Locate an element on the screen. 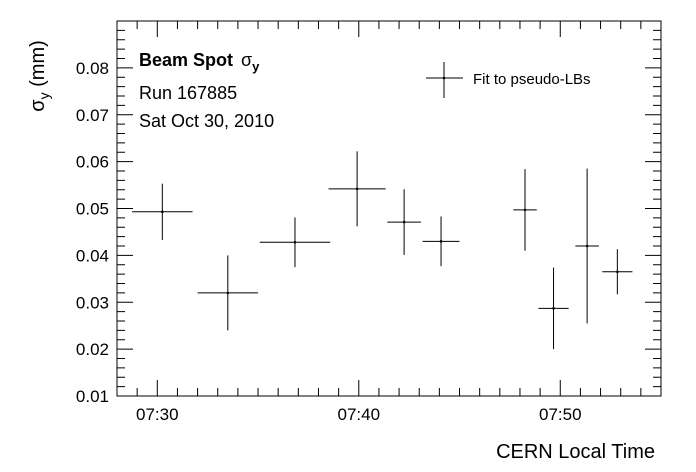  y-tick-label: 0.01 is located at coordinates (92, 396).